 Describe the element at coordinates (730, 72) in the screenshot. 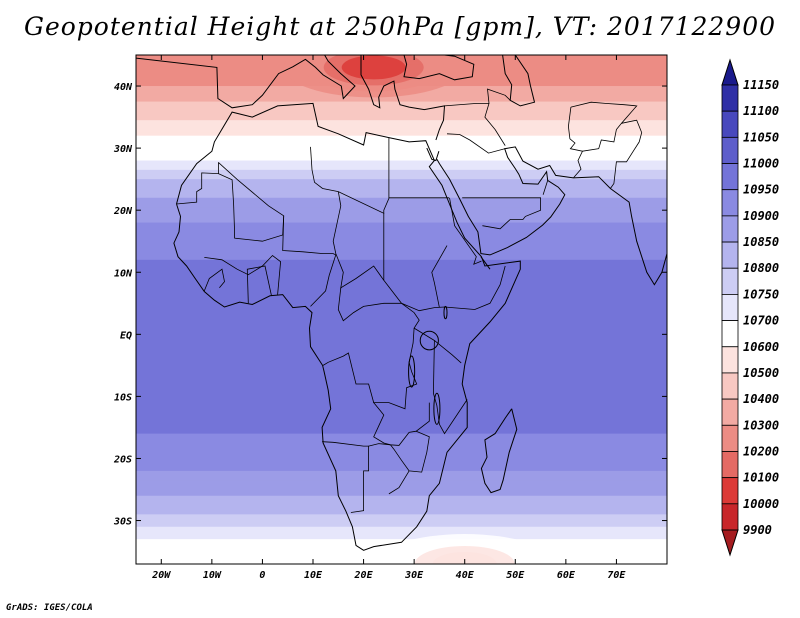

I see `colorbar-max-triangle` at that location.